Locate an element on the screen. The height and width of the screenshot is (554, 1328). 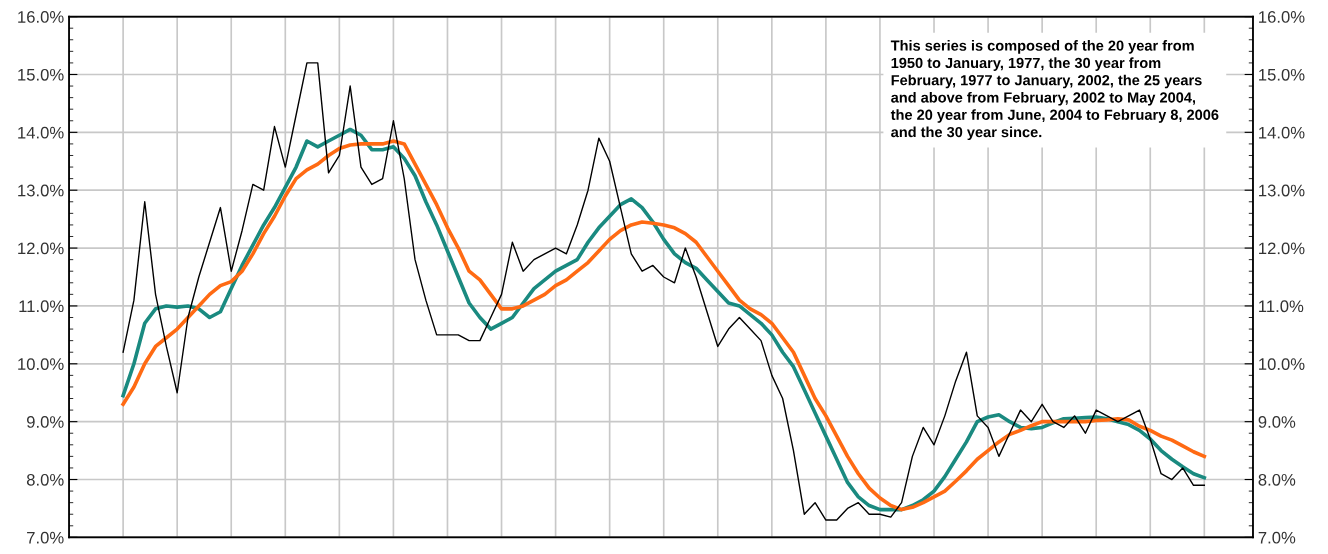
y-tick-label: 13.0% is located at coordinates (41, 190).